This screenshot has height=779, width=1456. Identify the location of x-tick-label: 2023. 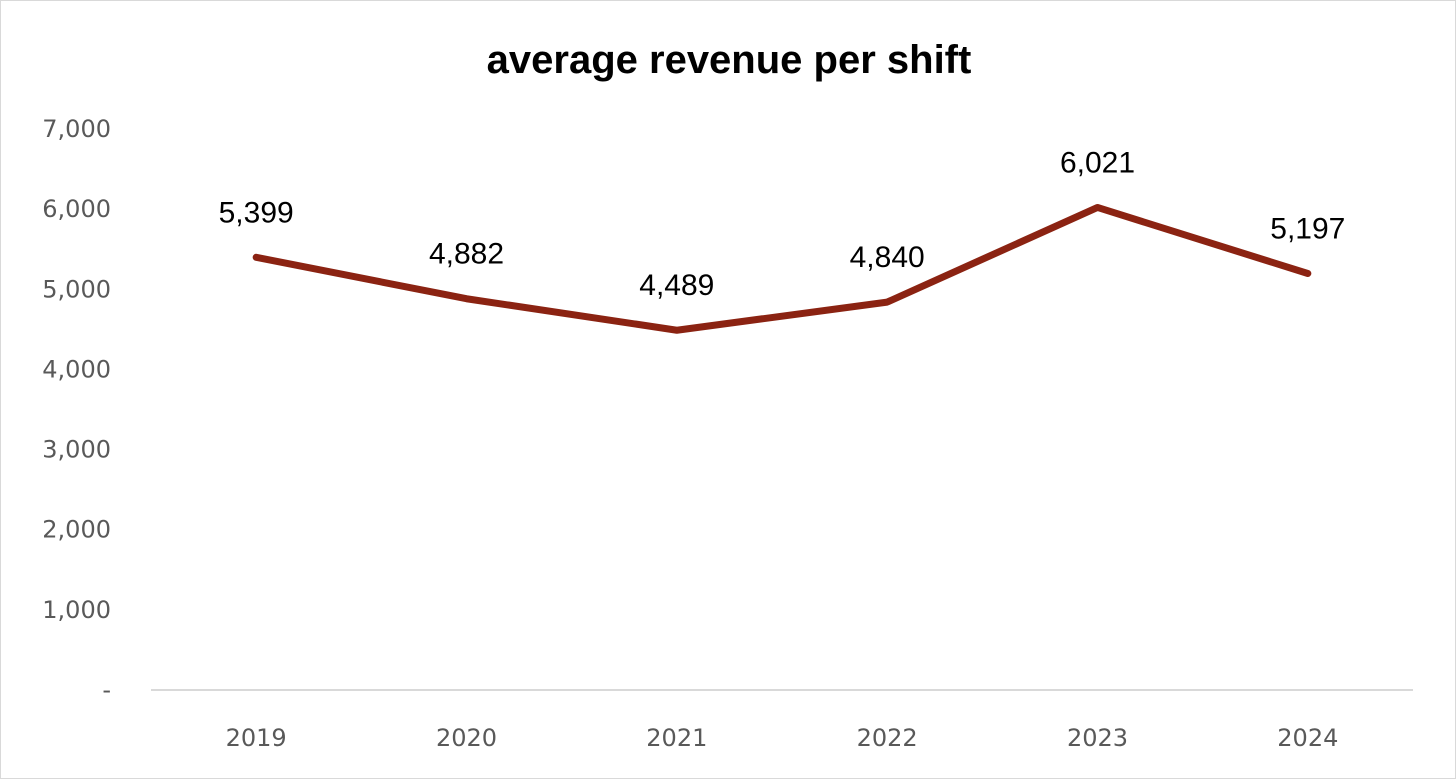
(1097, 738).